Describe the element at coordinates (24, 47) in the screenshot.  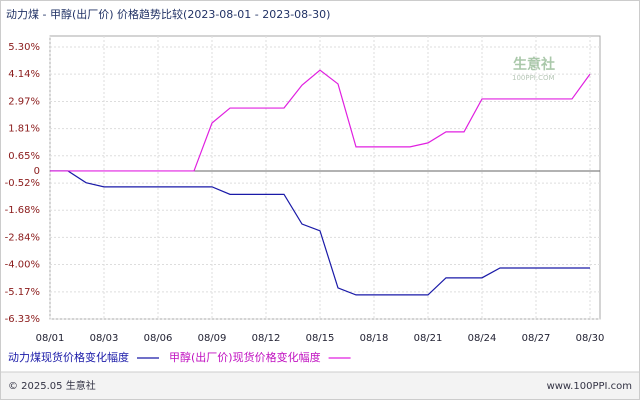
I see `y-tick-label: 5.30%` at that location.